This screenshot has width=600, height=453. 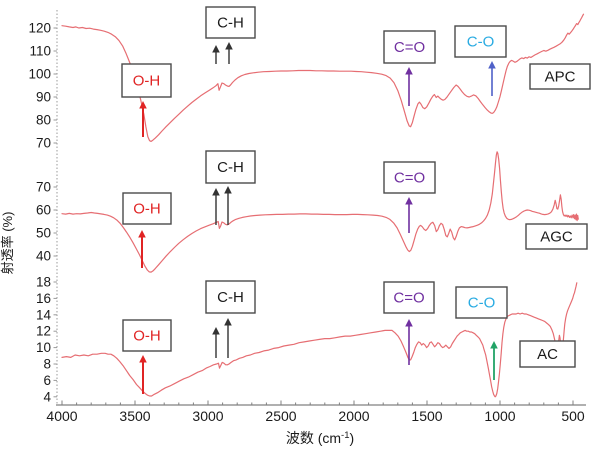 What do you see at coordinates (44, 314) in the screenshot?
I see `y-tick-label: 14` at bounding box center [44, 314].